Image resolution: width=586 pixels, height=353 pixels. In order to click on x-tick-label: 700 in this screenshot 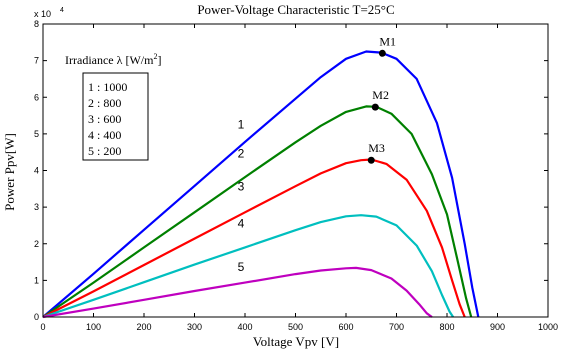, I will do `click(396, 327)`.